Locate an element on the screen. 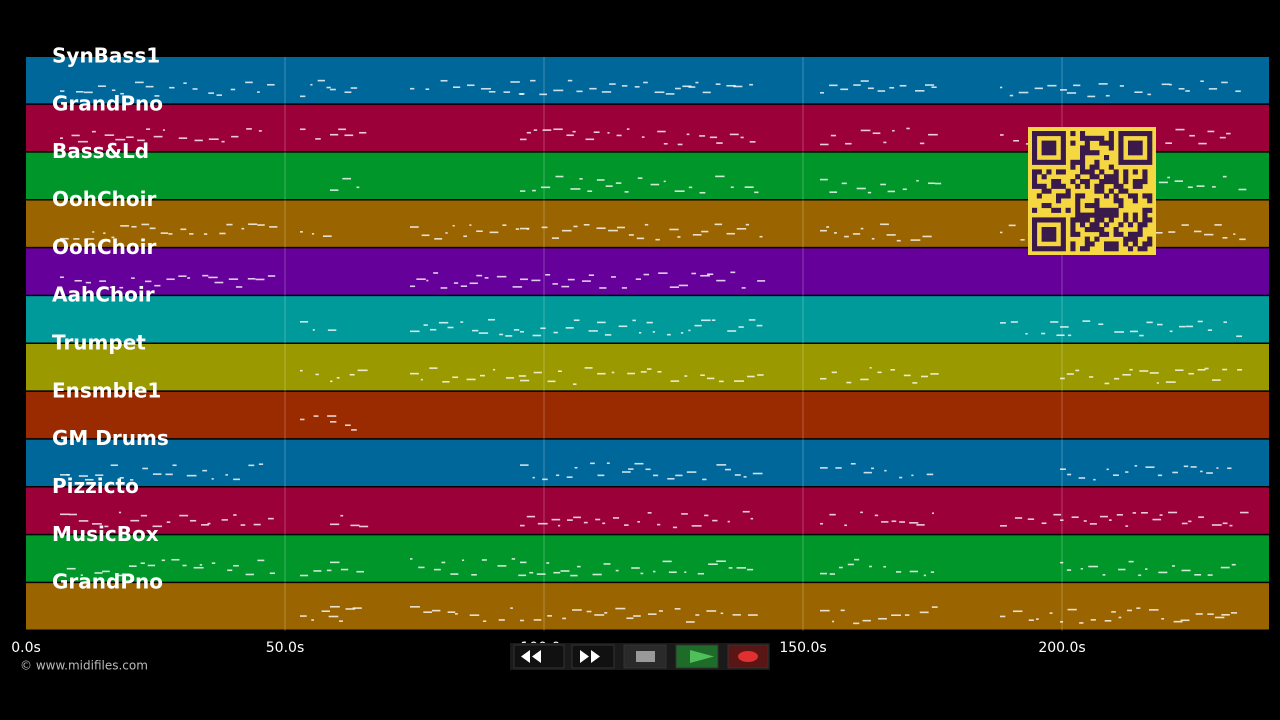 The width and height of the screenshot is (1280, 720). play-button is located at coordinates (697, 656).